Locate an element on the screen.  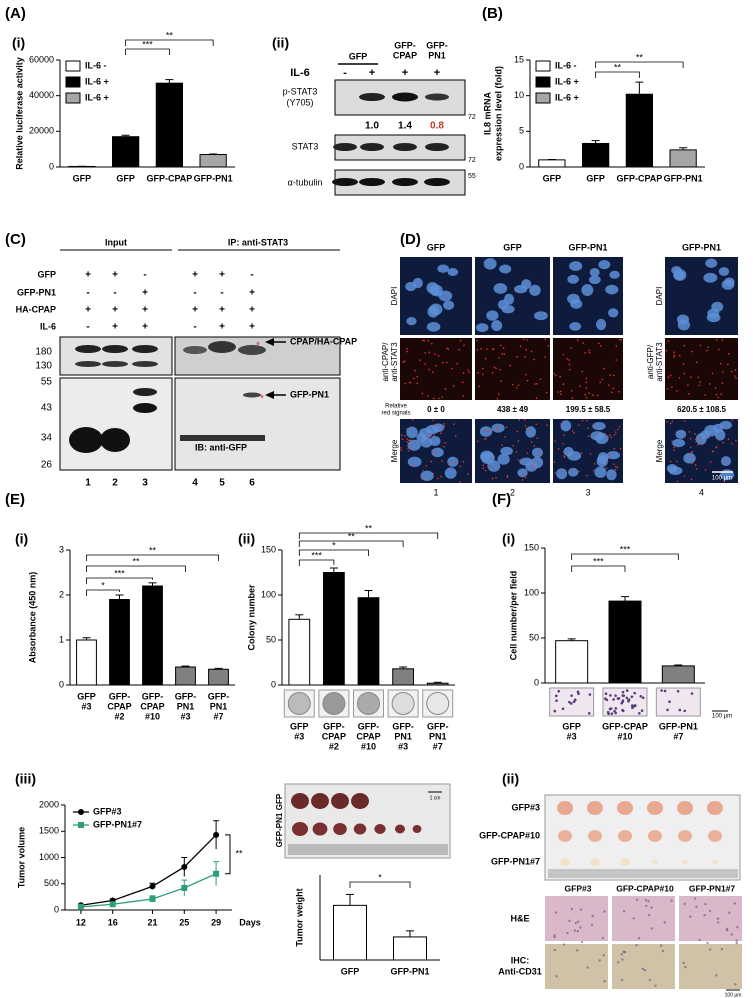
y-axis-label: Relative luciferase activity is located at coordinates (19, 113).